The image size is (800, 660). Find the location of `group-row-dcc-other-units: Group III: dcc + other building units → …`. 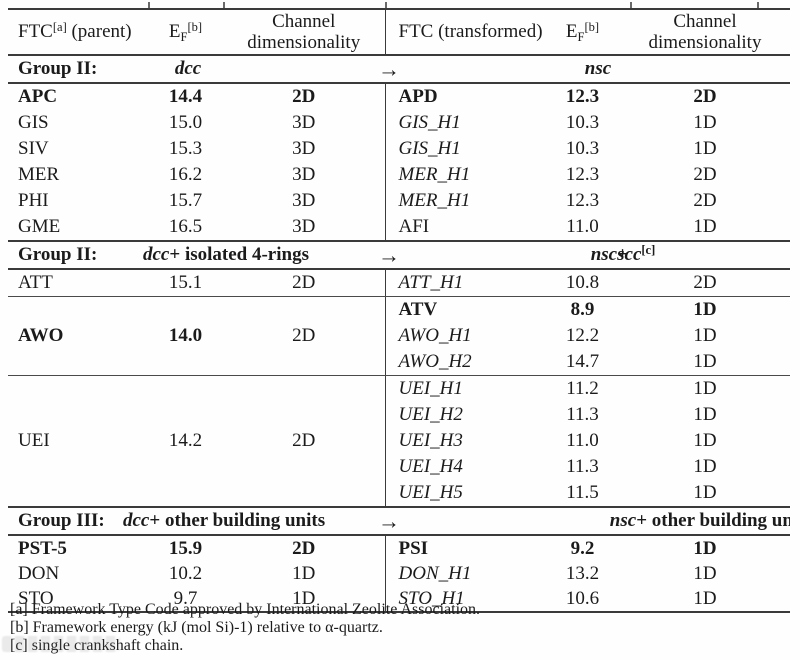

group-row-dcc-other-units: Group III: dcc + other building units → … is located at coordinates (399, 521).